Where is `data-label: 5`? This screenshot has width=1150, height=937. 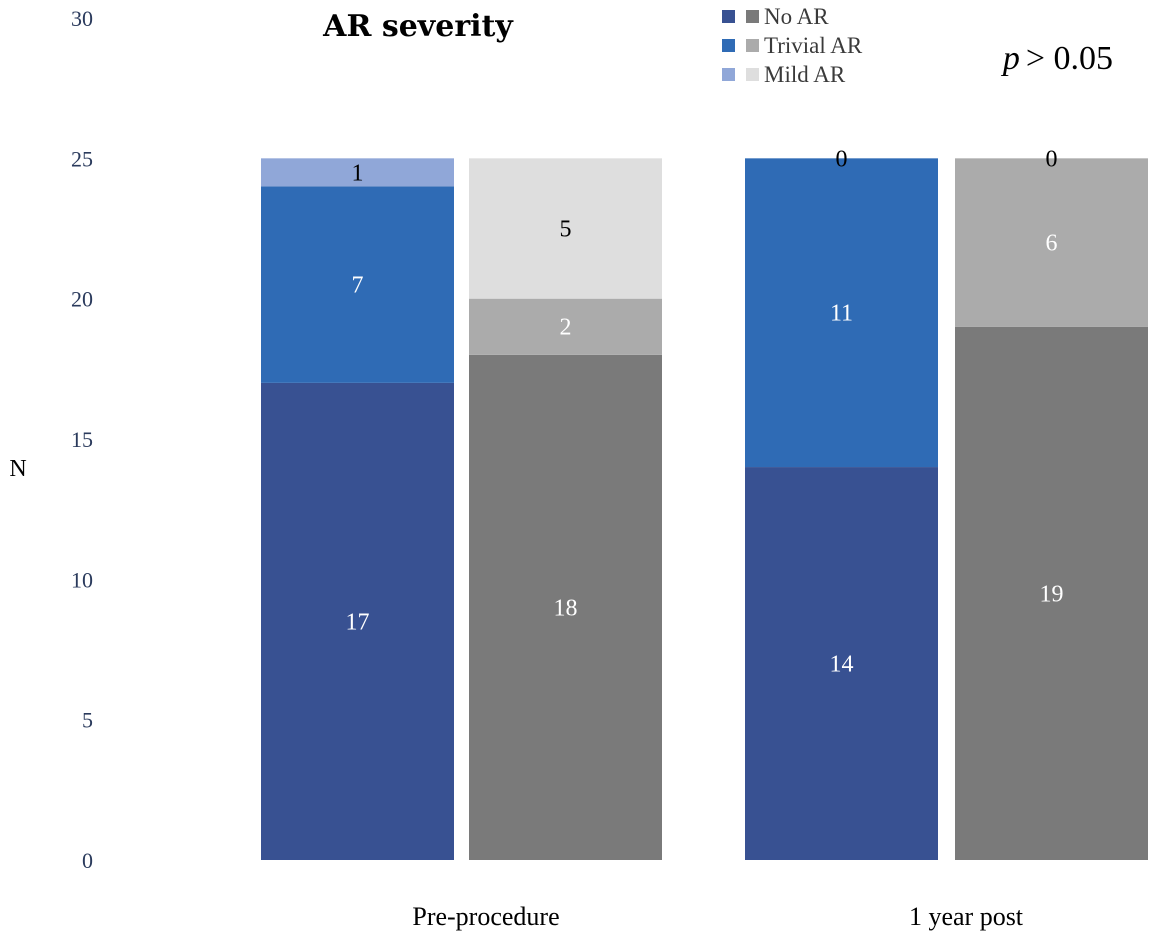 data-label: 5 is located at coordinates (566, 230).